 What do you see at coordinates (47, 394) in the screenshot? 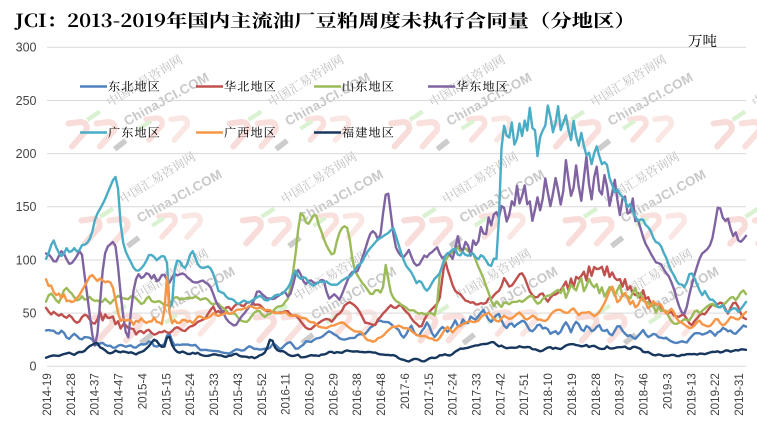
I see `svg-text: 2014-19` at bounding box center [47, 394].